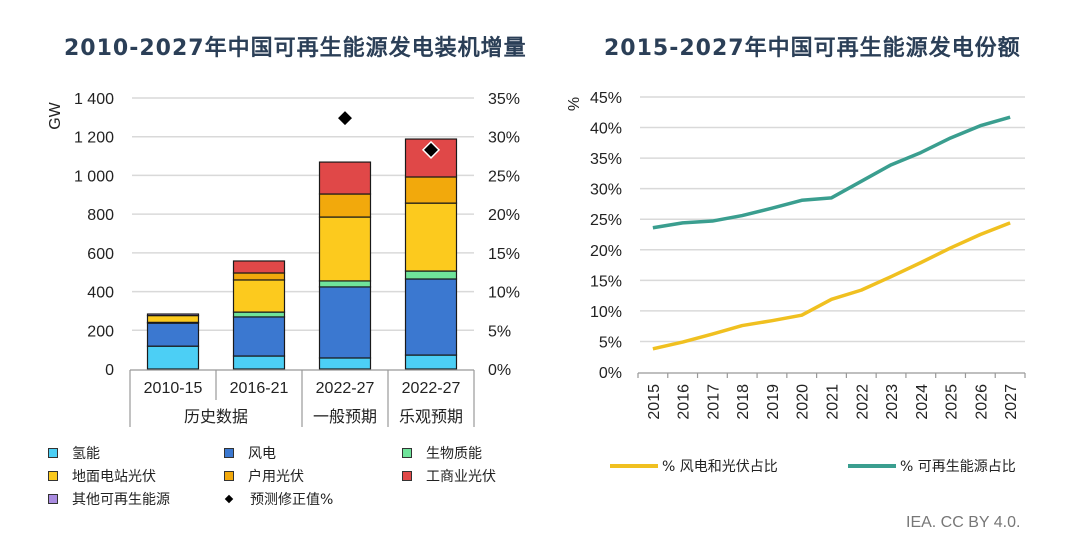  Describe the element at coordinates (952, 402) in the screenshot. I see `x-tick-label: 2025` at that location.